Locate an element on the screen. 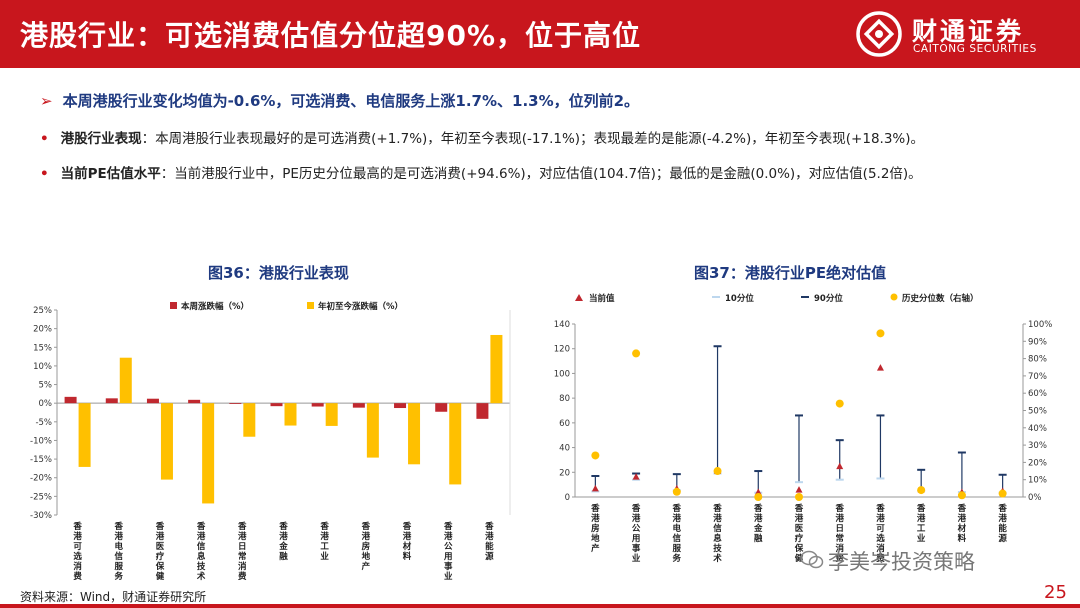 This screenshot has width=1080, height=608. chart36-title: 图36：港股行业表现 is located at coordinates (278, 273).